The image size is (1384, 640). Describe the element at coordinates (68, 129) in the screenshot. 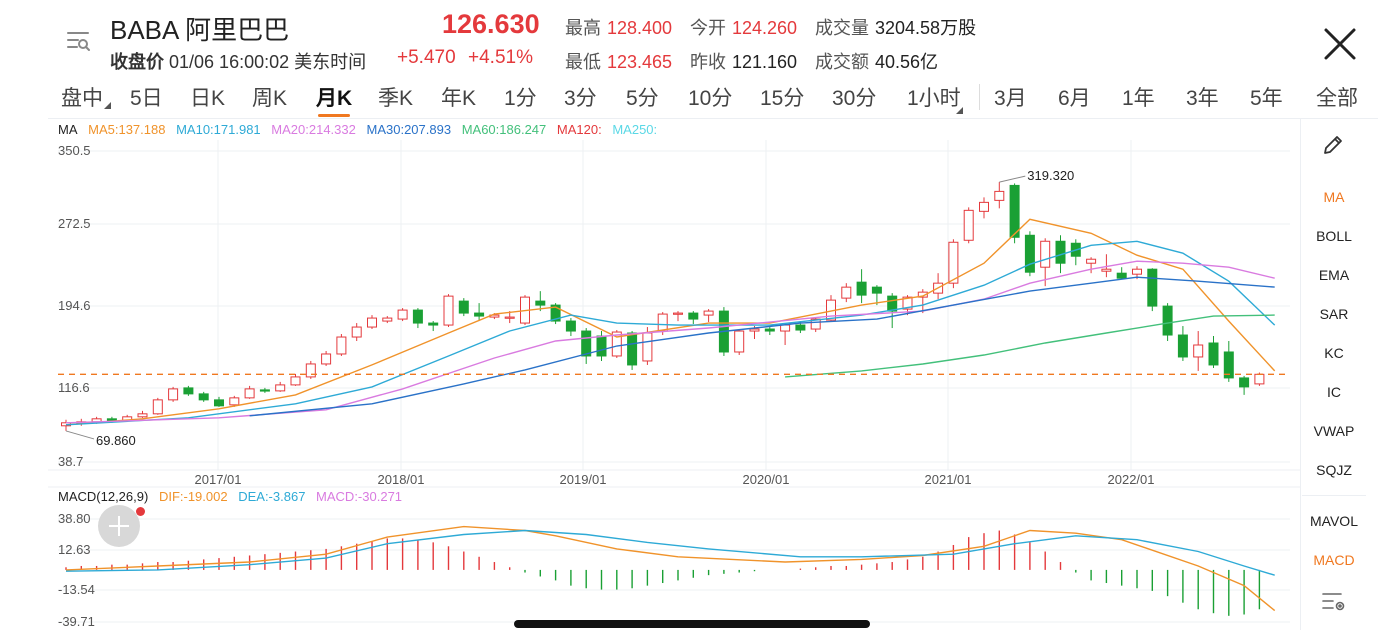

I see `ma-legend-label: MA` at that location.